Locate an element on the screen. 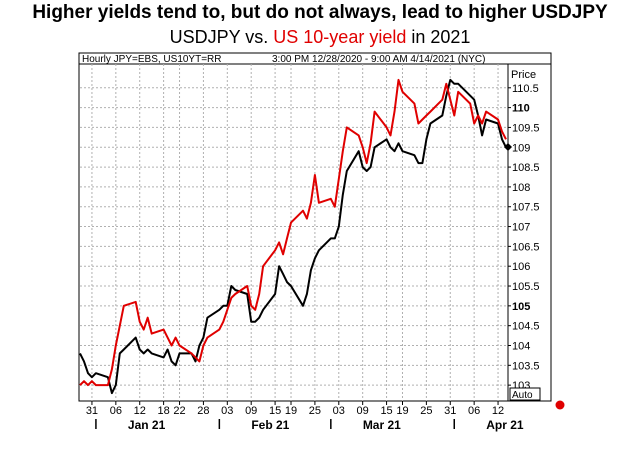  y-tick-label: 108 is located at coordinates (521, 188).